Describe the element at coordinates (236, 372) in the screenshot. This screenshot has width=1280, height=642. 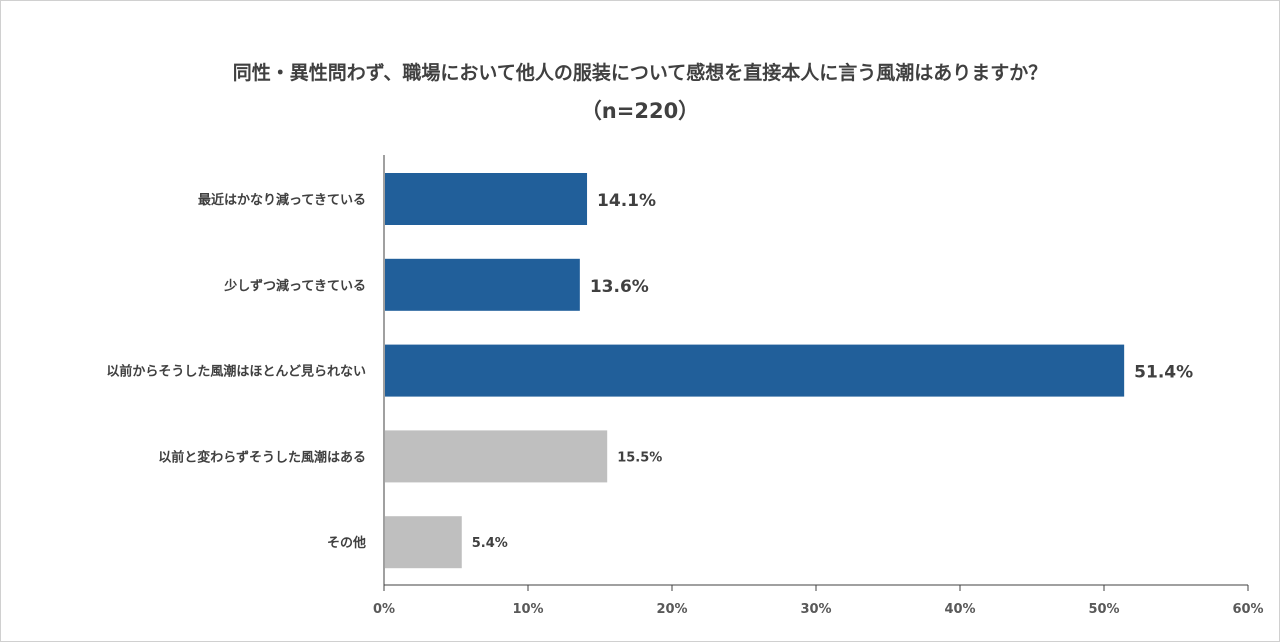
I see `category-label: 以前からそうした風潮はほとんど見られない` at that location.